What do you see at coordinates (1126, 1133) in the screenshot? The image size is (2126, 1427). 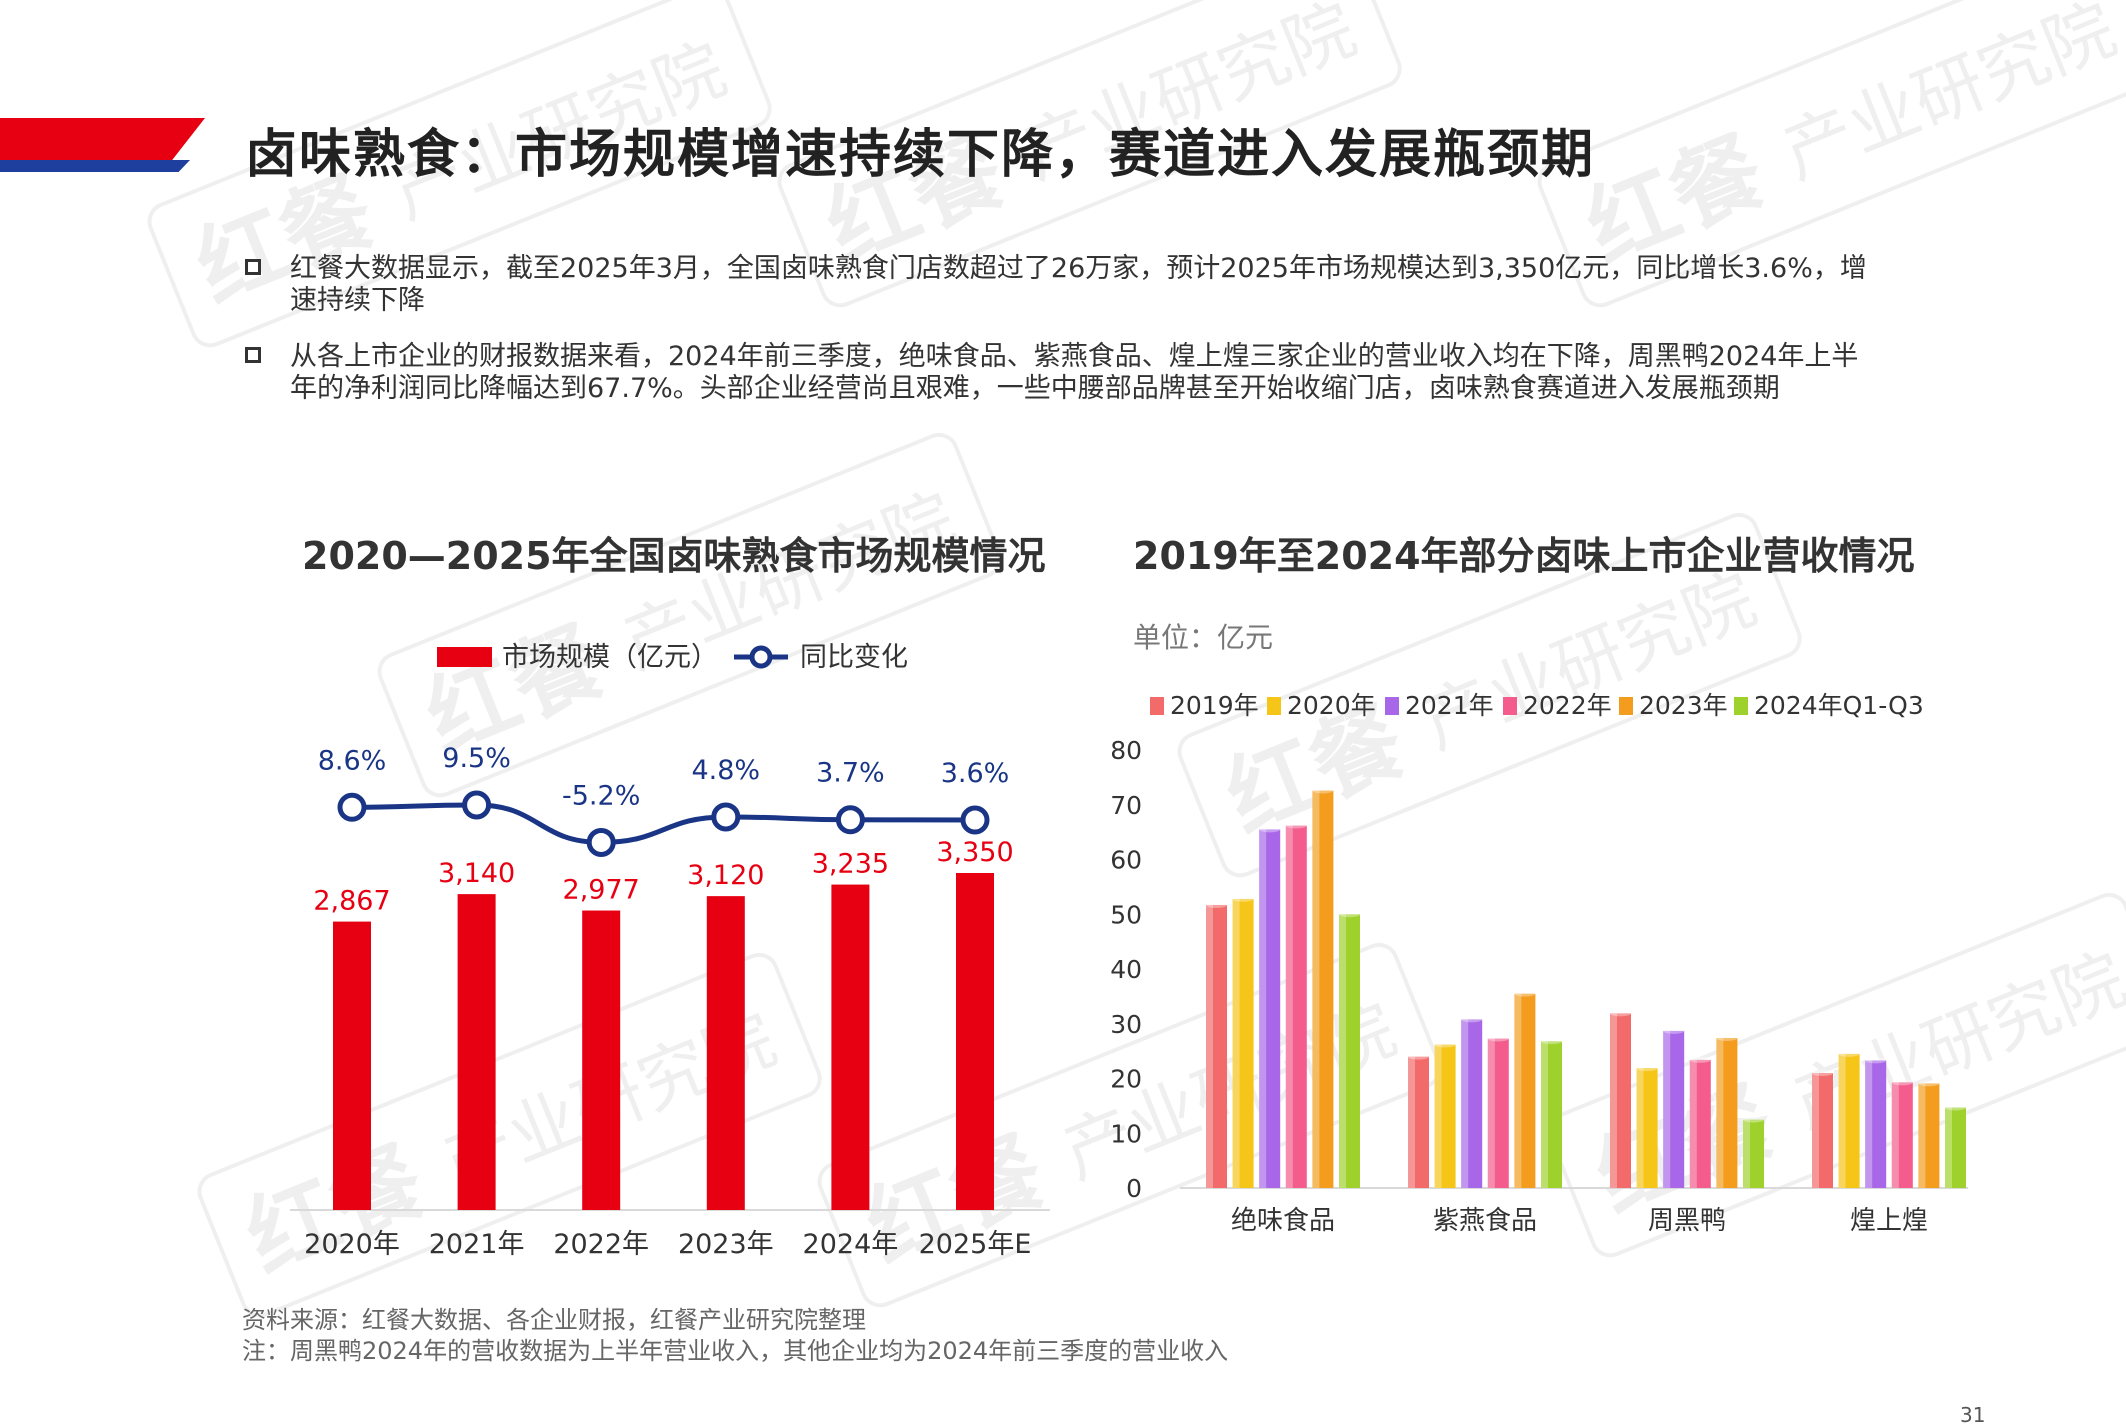 I see `y-tick-label: 10` at bounding box center [1126, 1133].